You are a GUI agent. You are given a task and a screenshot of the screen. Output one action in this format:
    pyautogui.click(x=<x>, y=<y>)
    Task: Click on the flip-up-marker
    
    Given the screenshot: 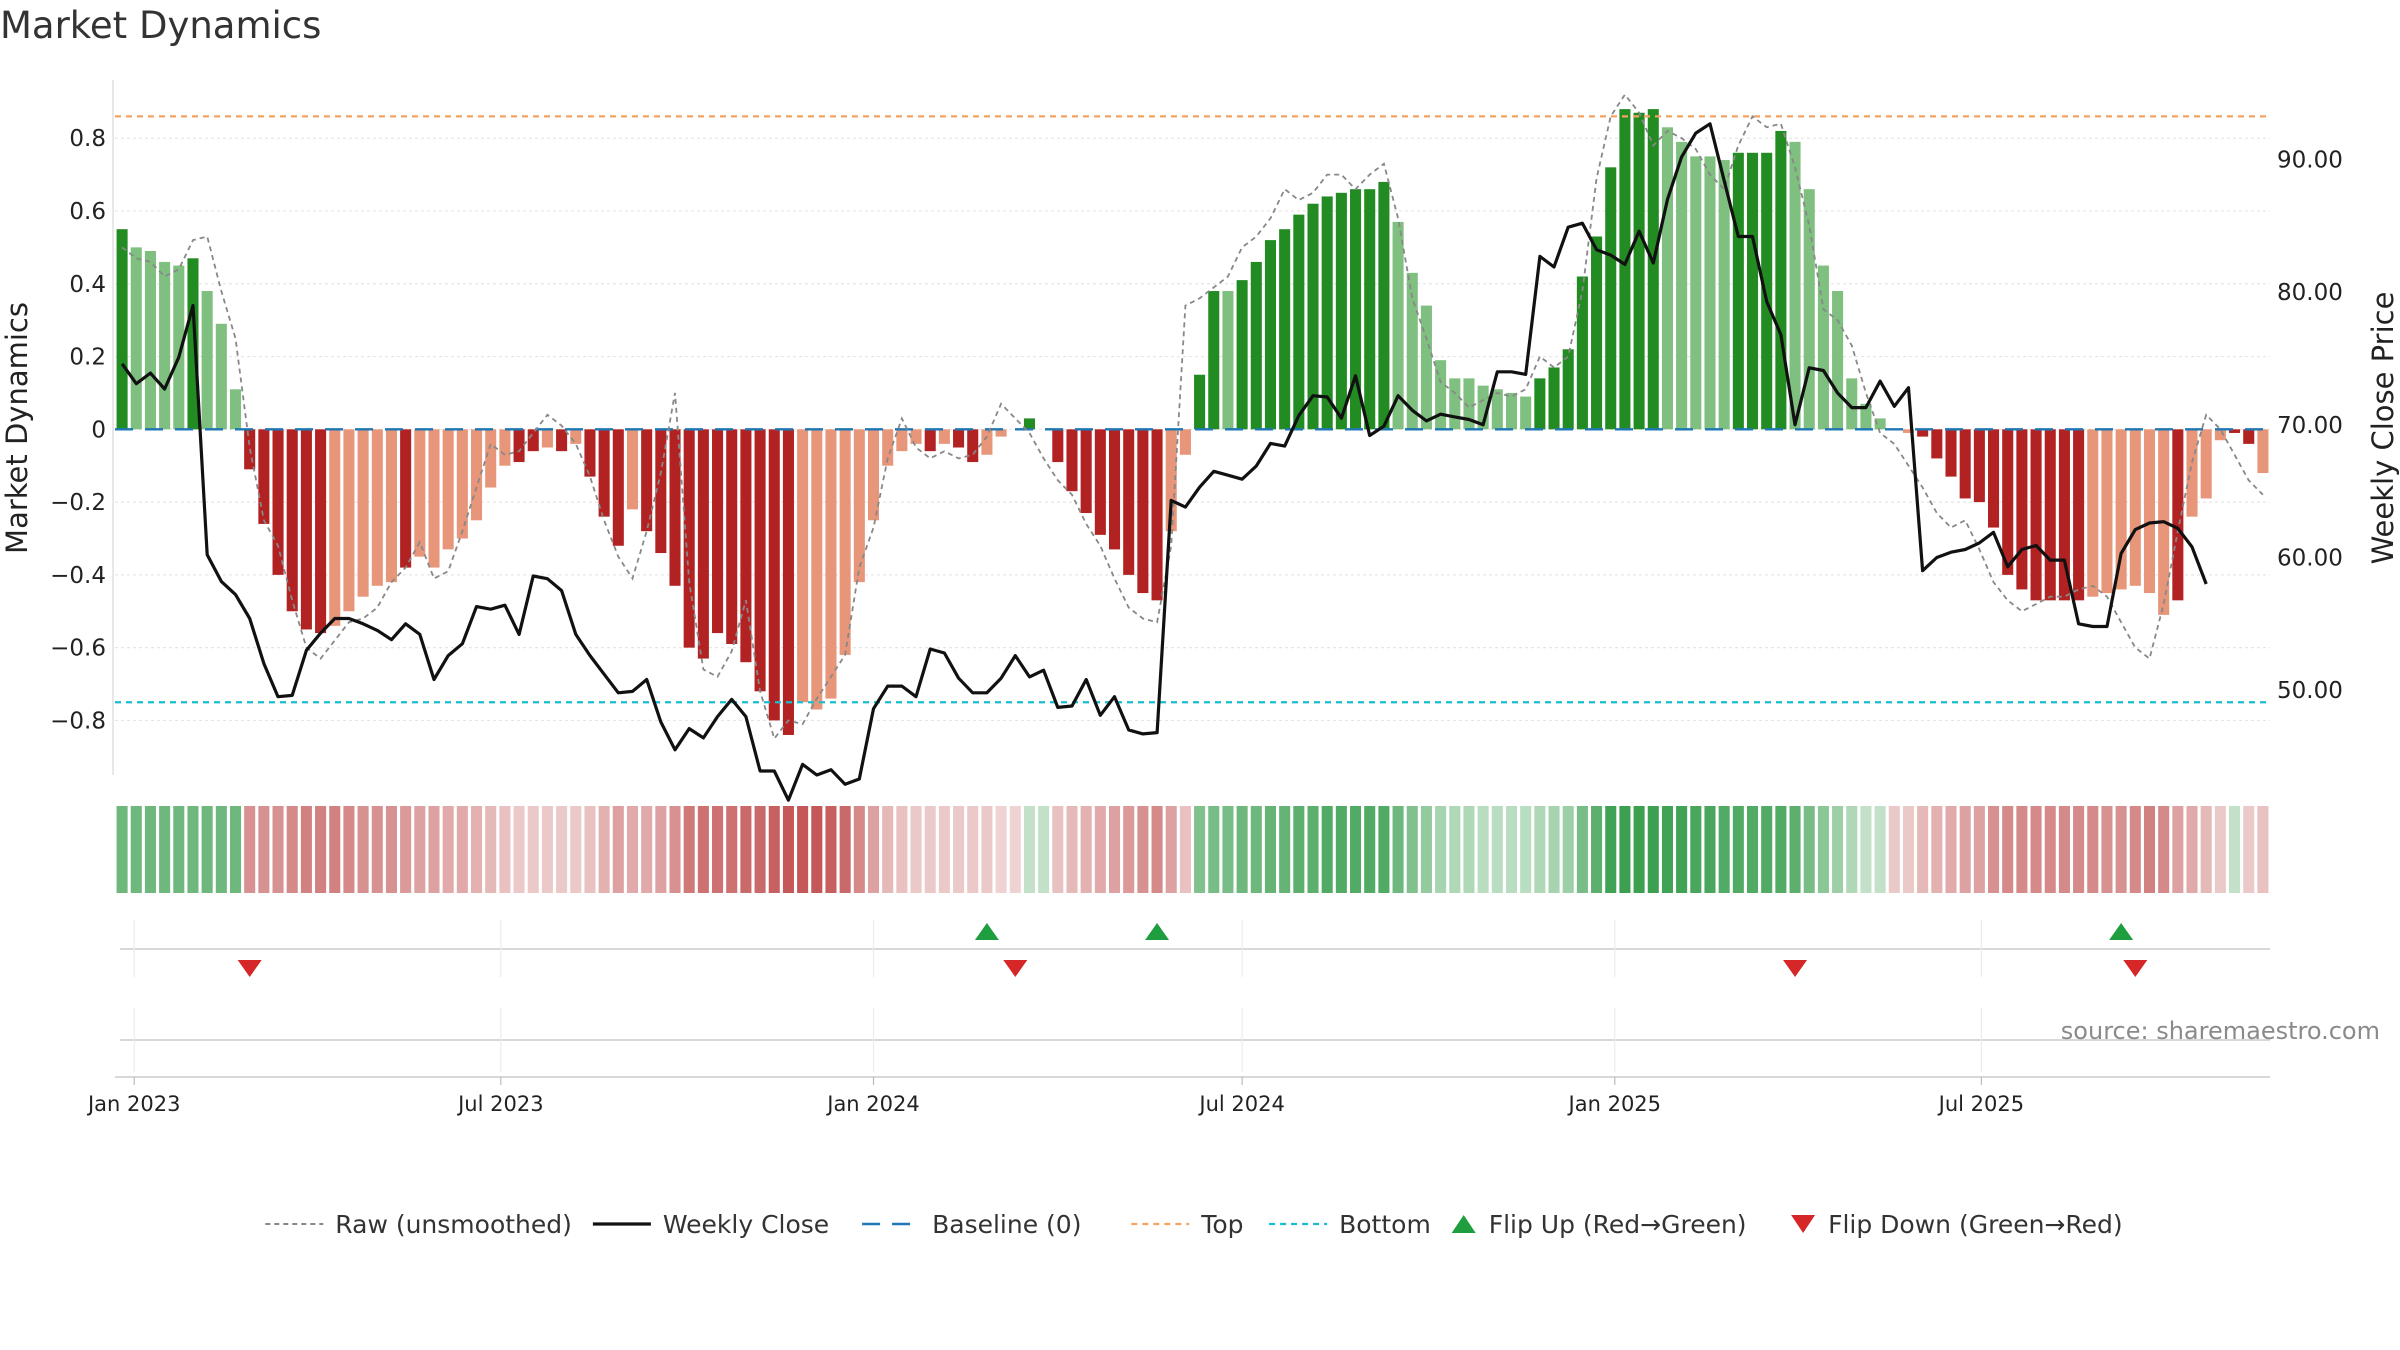 What is the action you would take?
    pyautogui.click(x=986, y=931)
    